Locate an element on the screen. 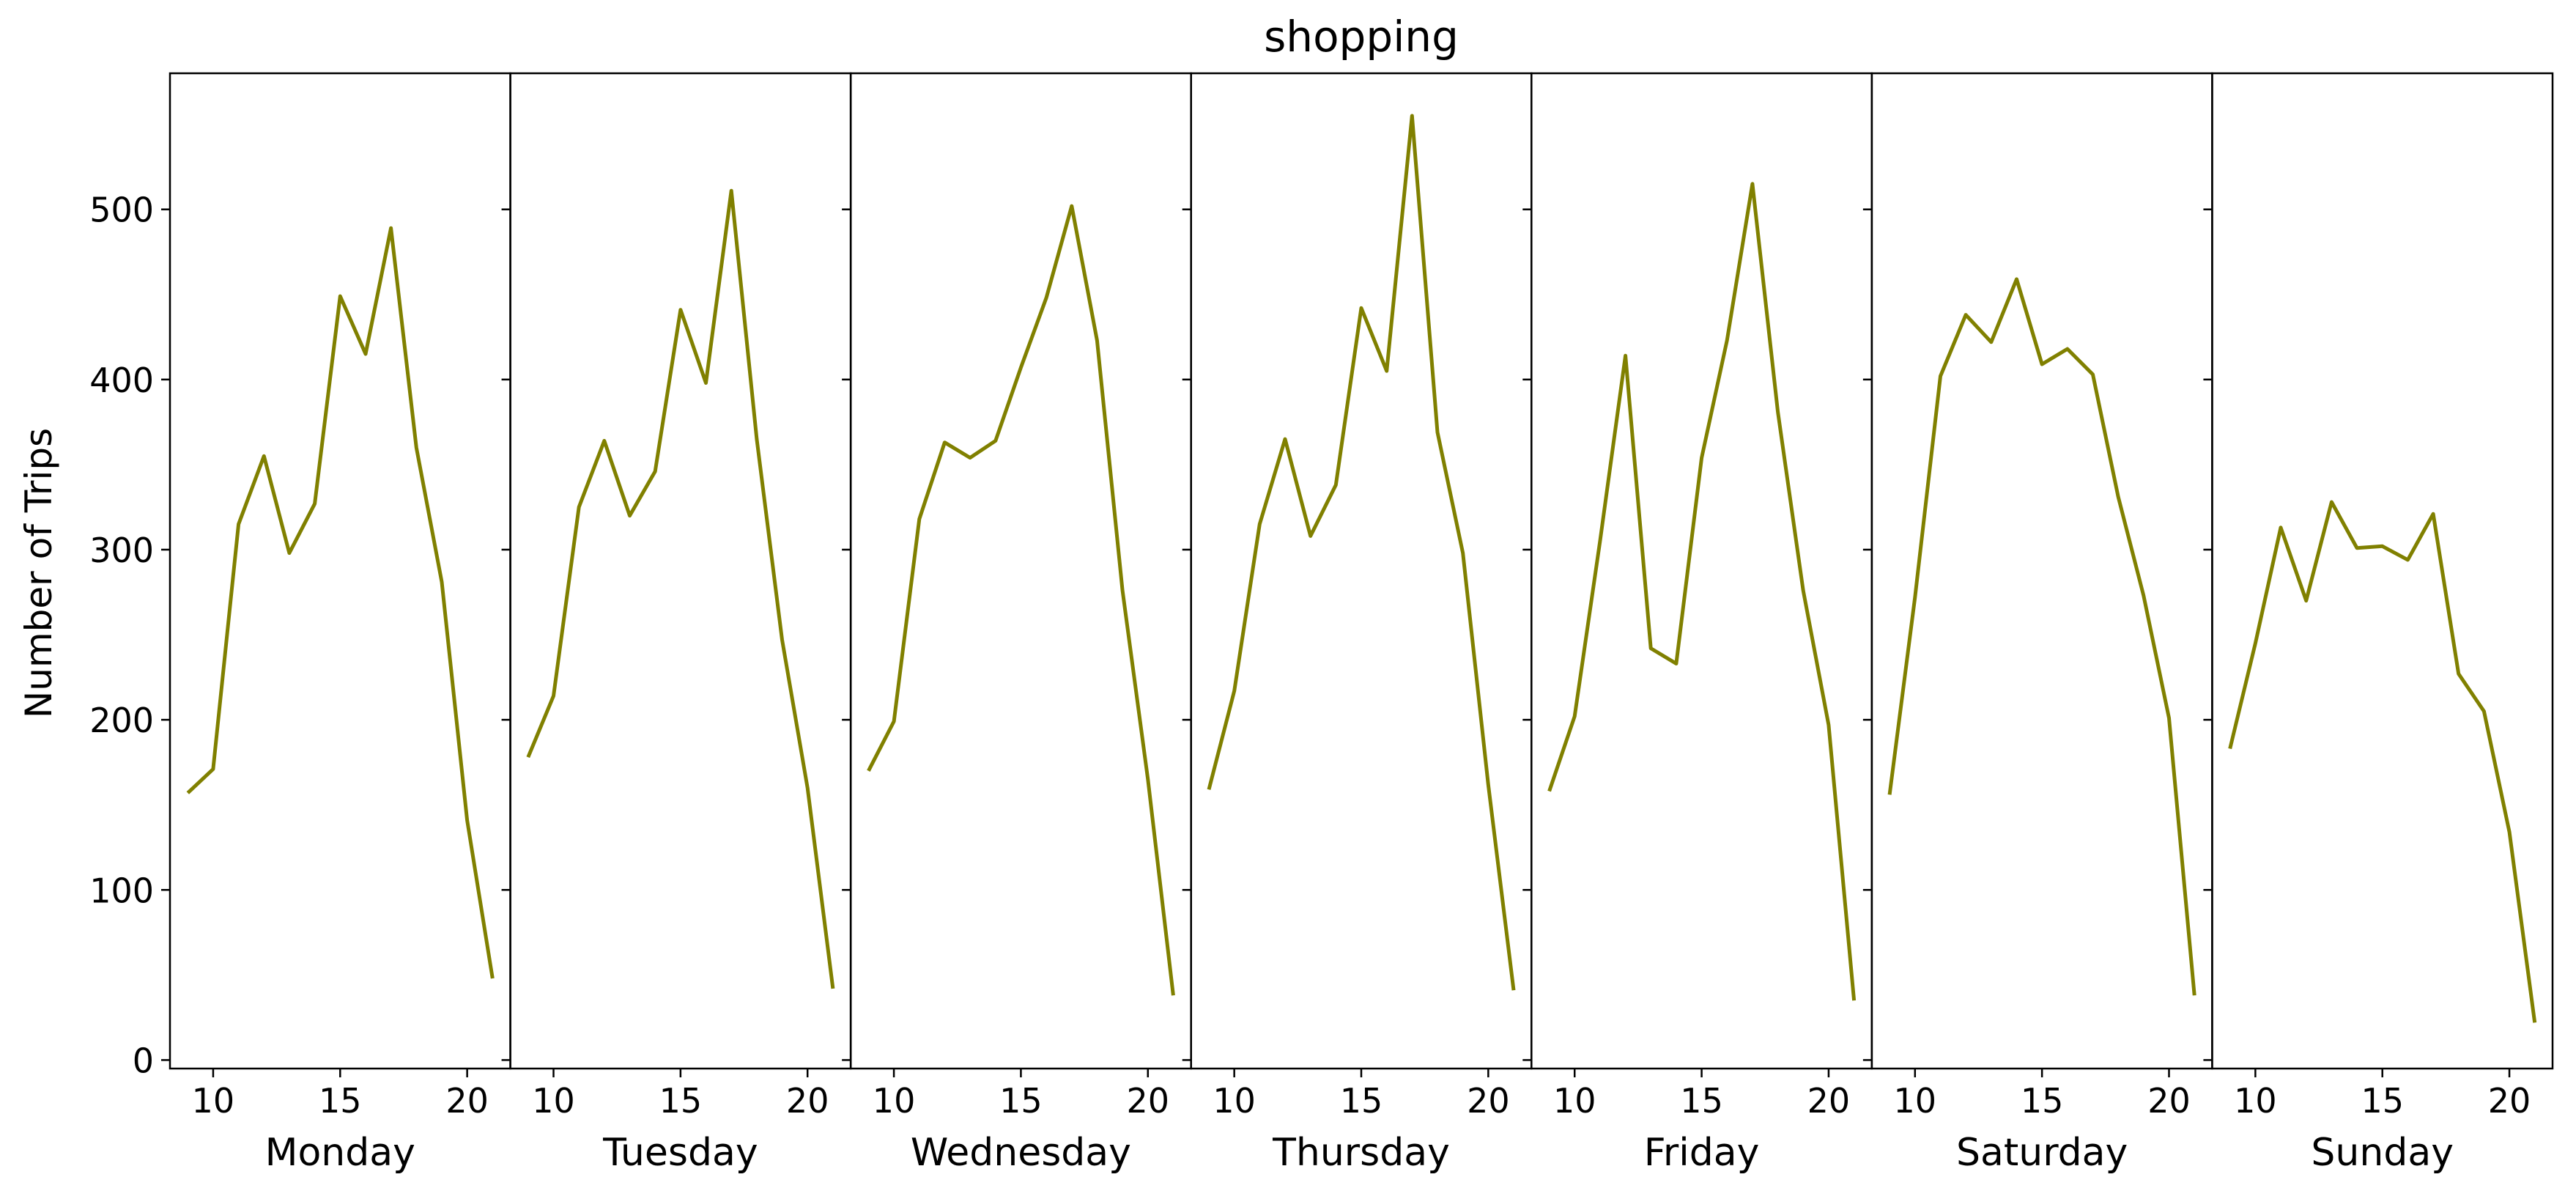 The image size is (2576, 1199). y-tick-label: 100 is located at coordinates (121, 890).